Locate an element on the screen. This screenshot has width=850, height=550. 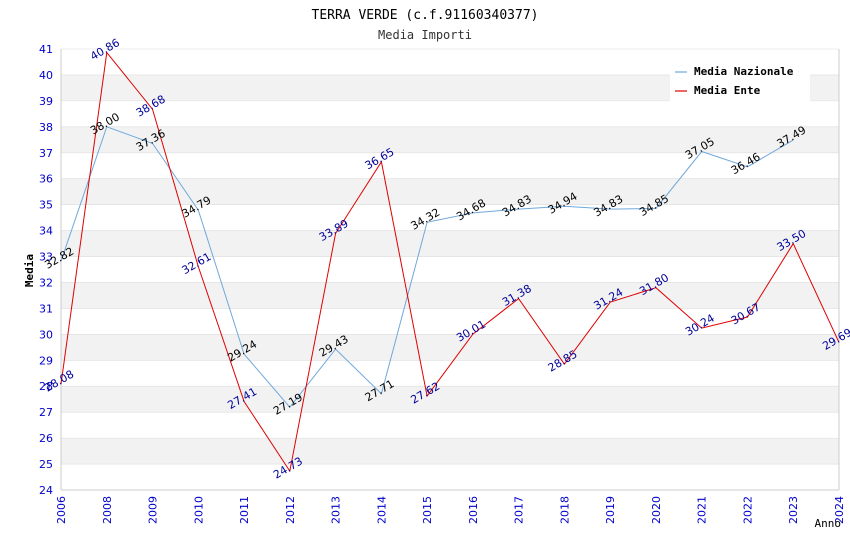
y-tick-label: 29 is located at coordinates (46, 360).